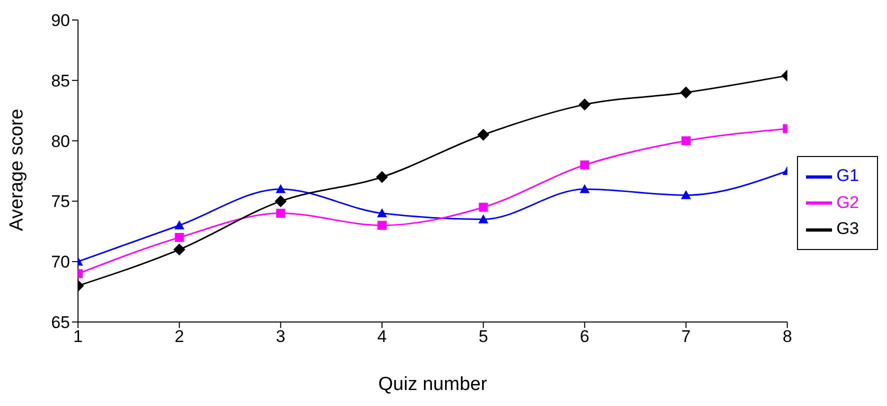  What do you see at coordinates (179, 336) in the screenshot?
I see `x-tick-label: 2` at bounding box center [179, 336].